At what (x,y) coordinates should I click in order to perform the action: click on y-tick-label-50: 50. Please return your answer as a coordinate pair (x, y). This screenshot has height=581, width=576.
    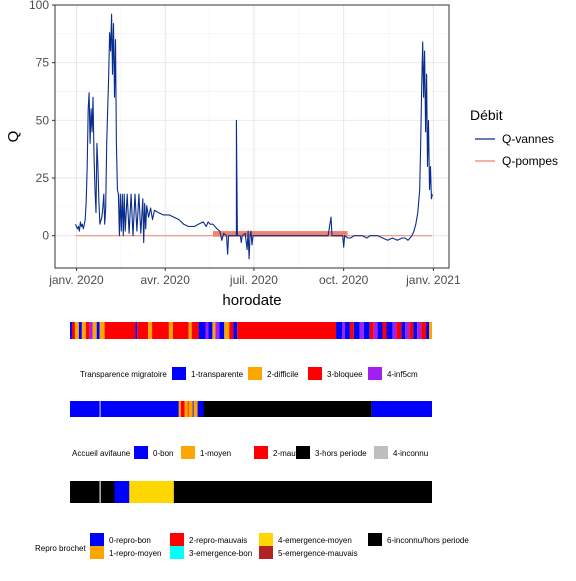
    Looking at the image, I should click on (43, 120).